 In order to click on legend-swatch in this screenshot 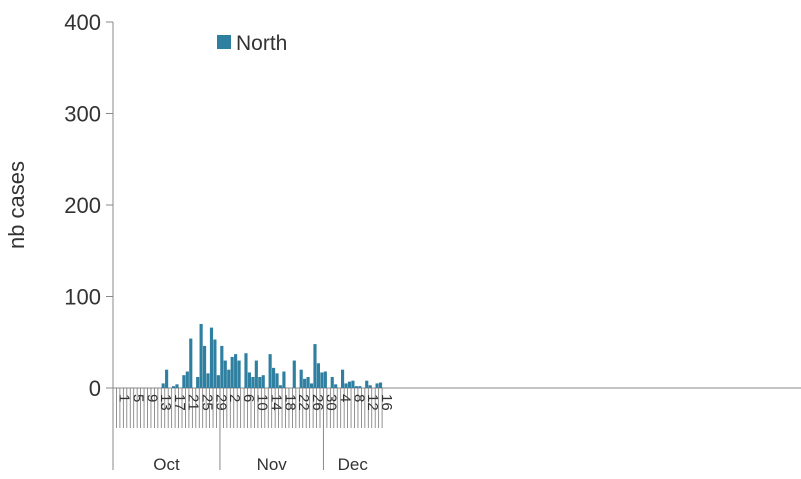, I will do `click(224, 42)`.